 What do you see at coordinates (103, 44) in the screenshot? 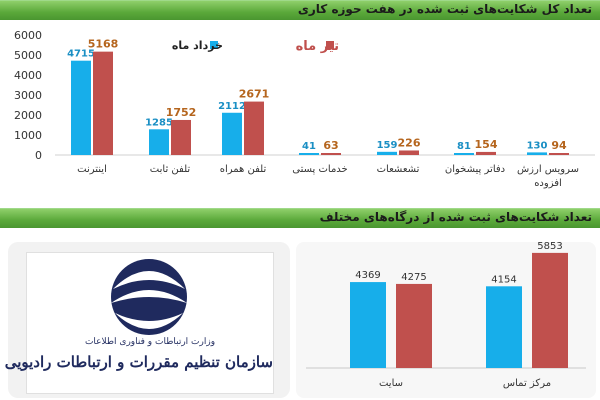
I see `data-label: 5168` at bounding box center [103, 44].